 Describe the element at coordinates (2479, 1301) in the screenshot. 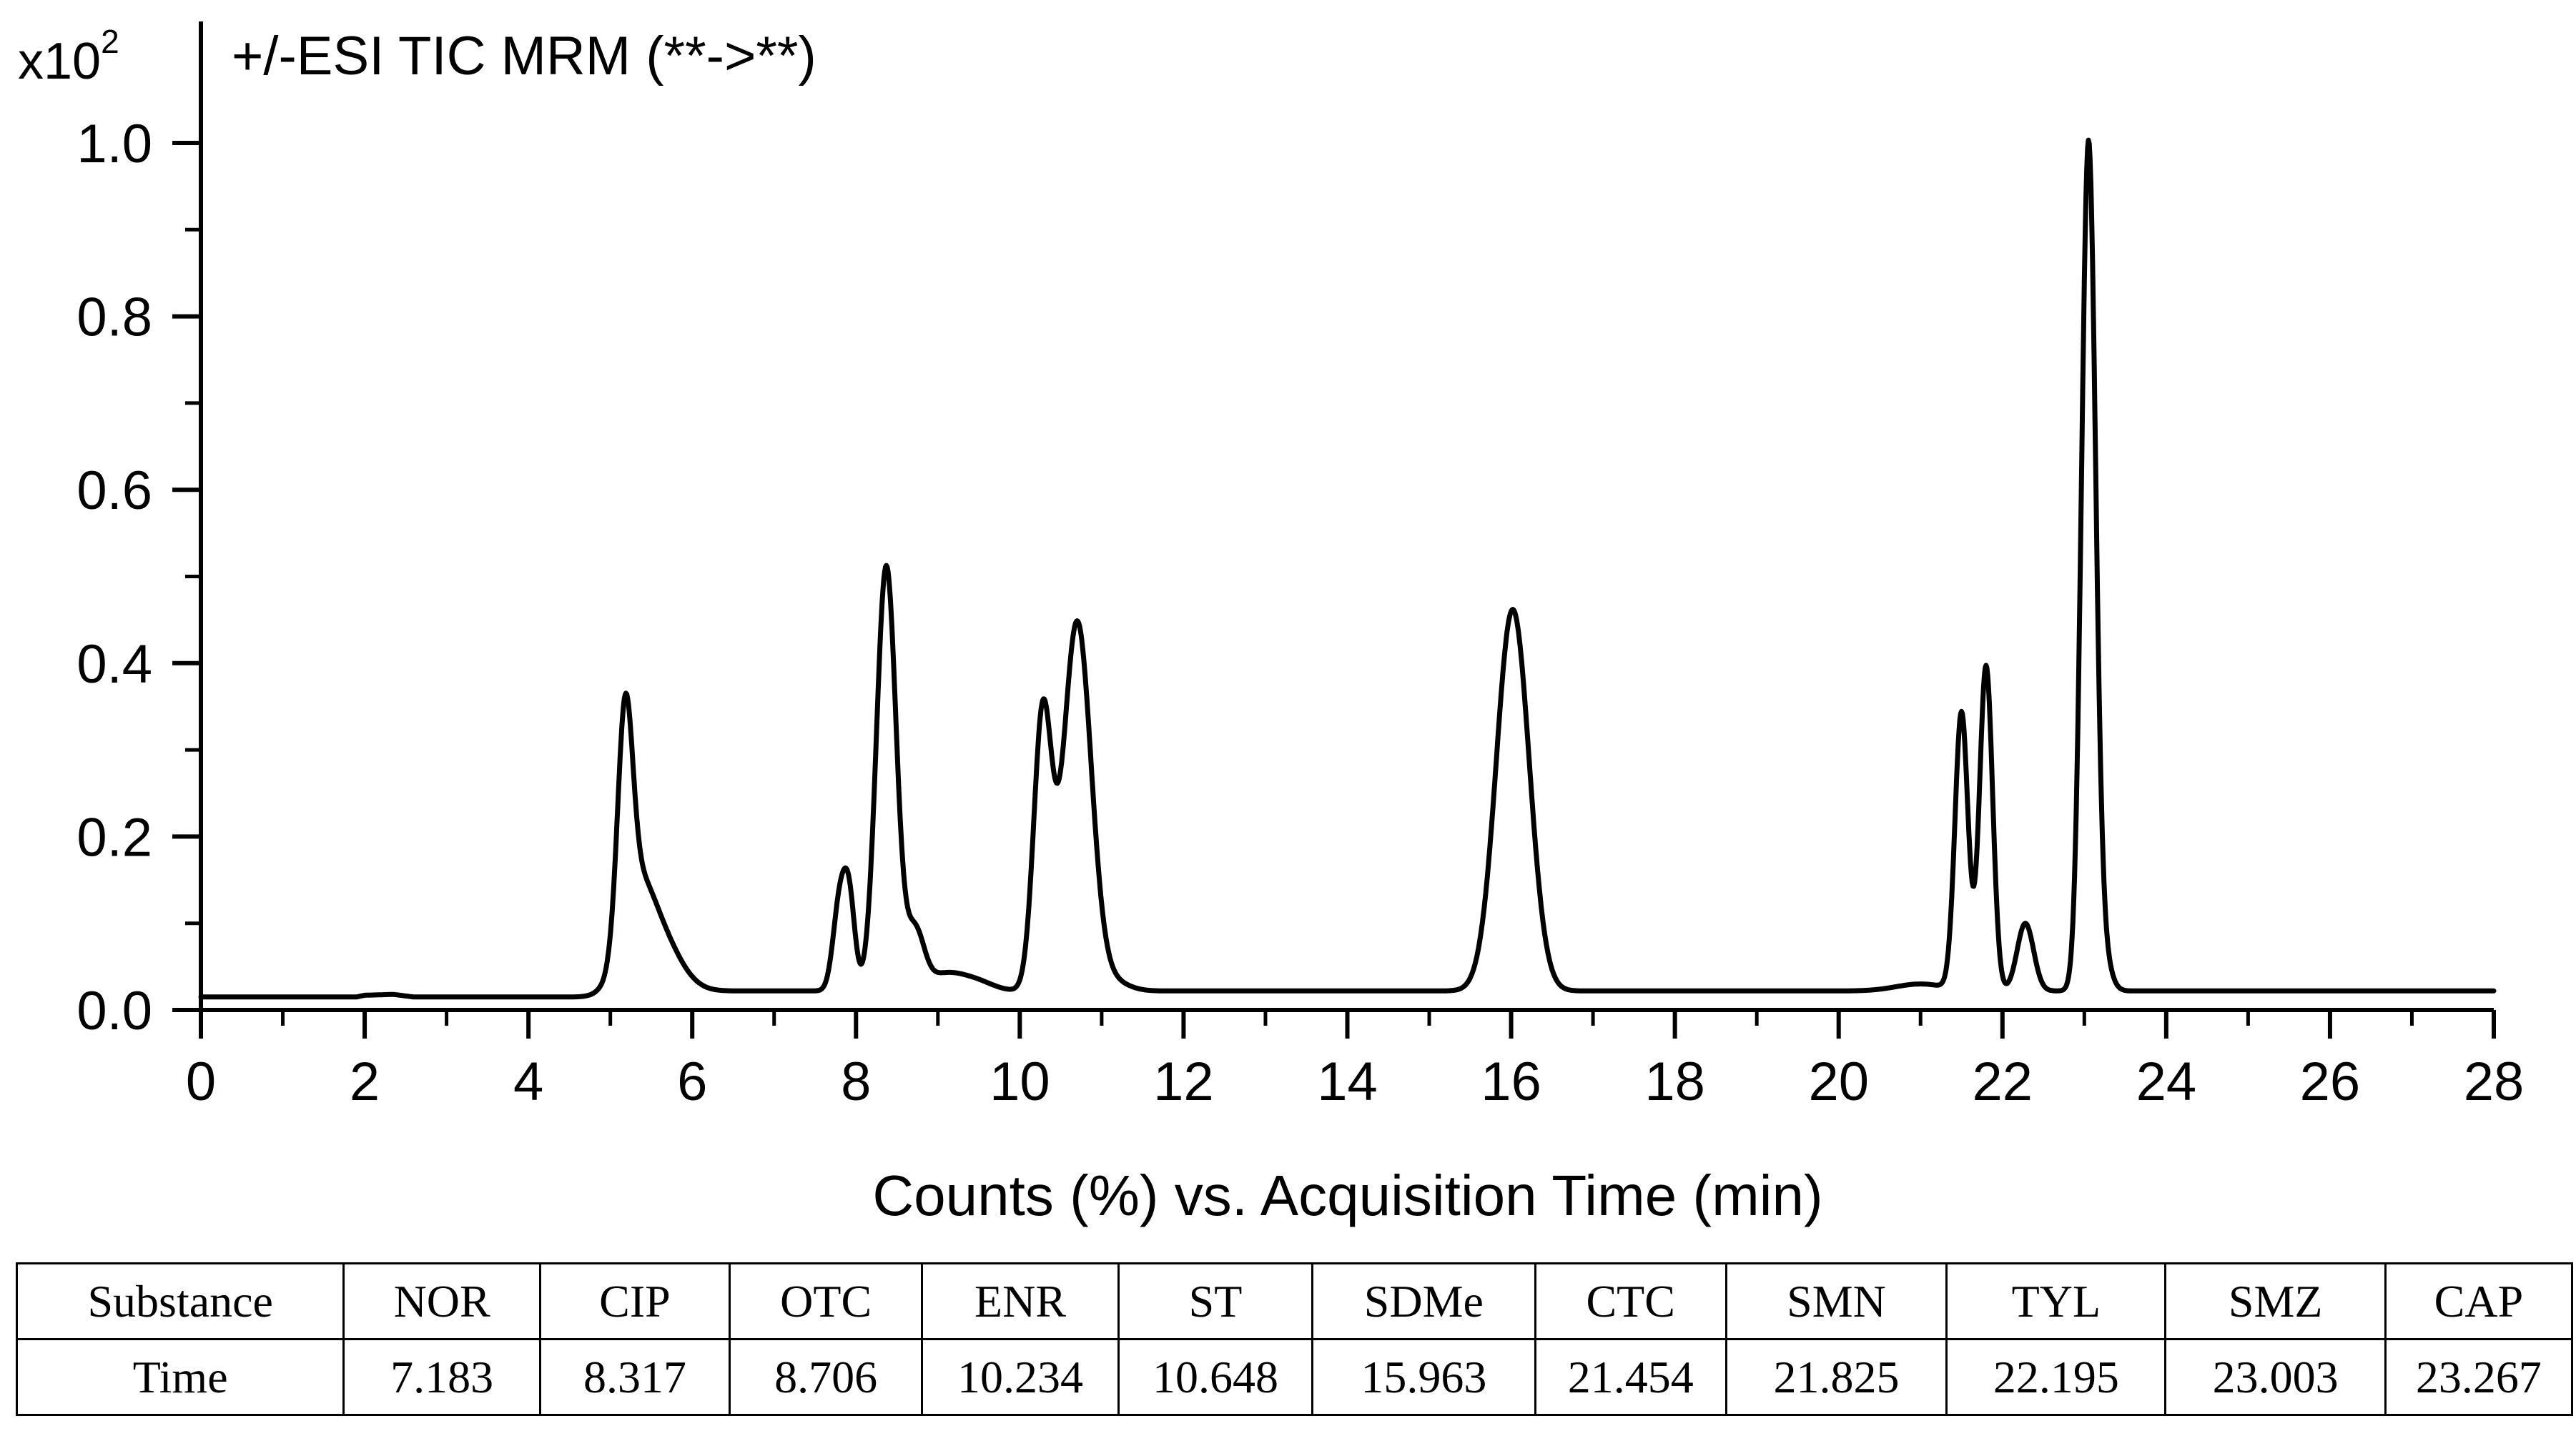

I see `table-cell: CAP` at that location.